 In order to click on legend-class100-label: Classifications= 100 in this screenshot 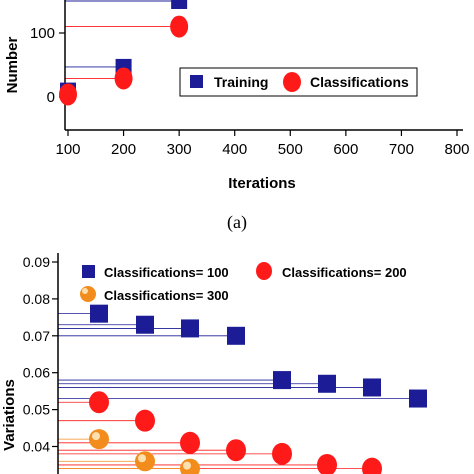, I will do `click(166, 272)`.